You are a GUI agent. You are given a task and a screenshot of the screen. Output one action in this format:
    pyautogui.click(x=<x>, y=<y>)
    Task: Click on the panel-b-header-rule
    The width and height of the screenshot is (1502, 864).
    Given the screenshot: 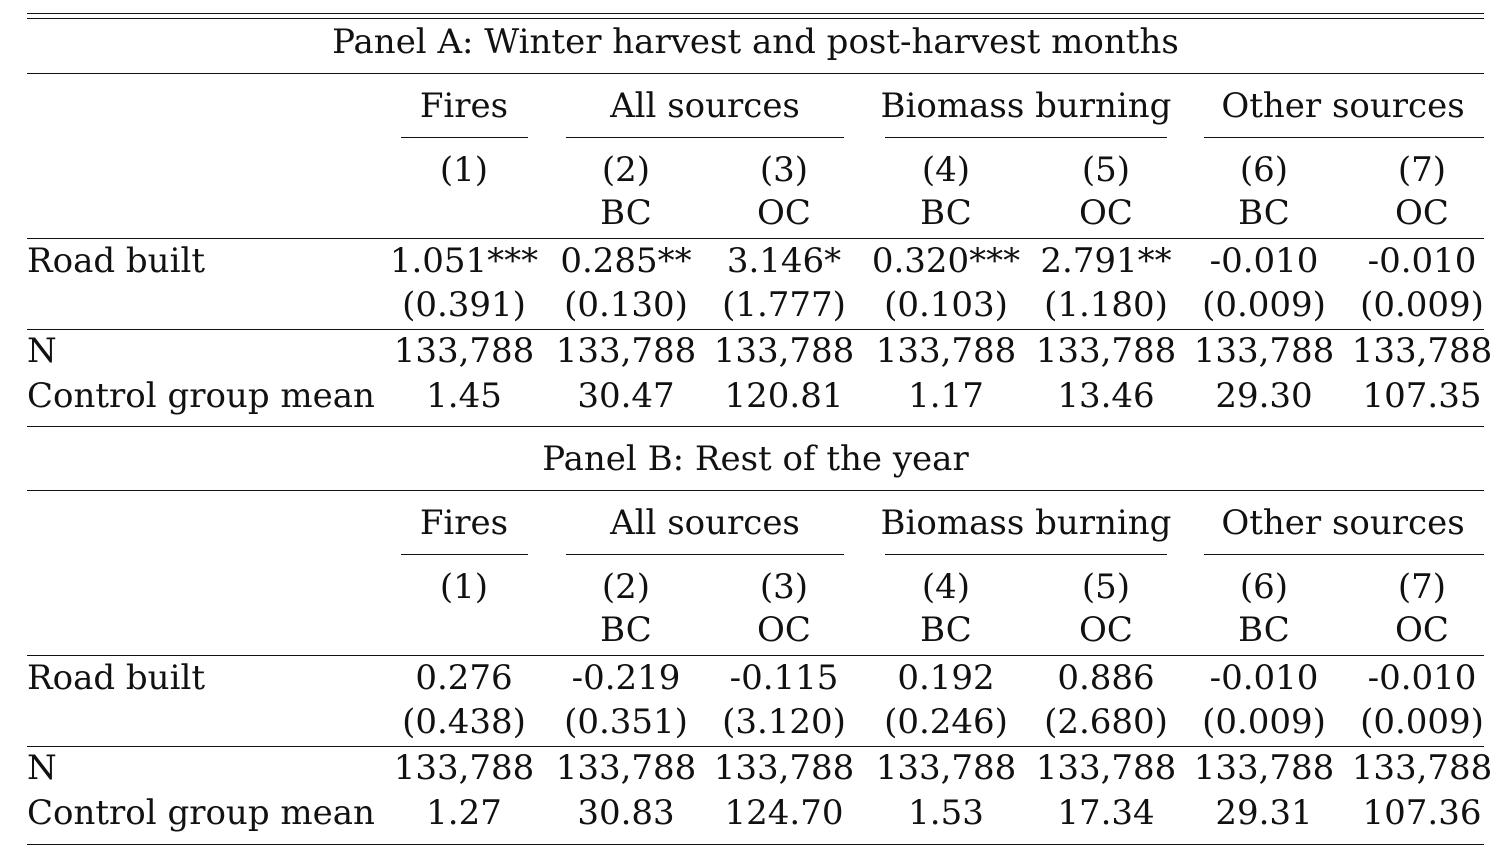 What is the action you would take?
    pyautogui.click(x=755, y=655)
    